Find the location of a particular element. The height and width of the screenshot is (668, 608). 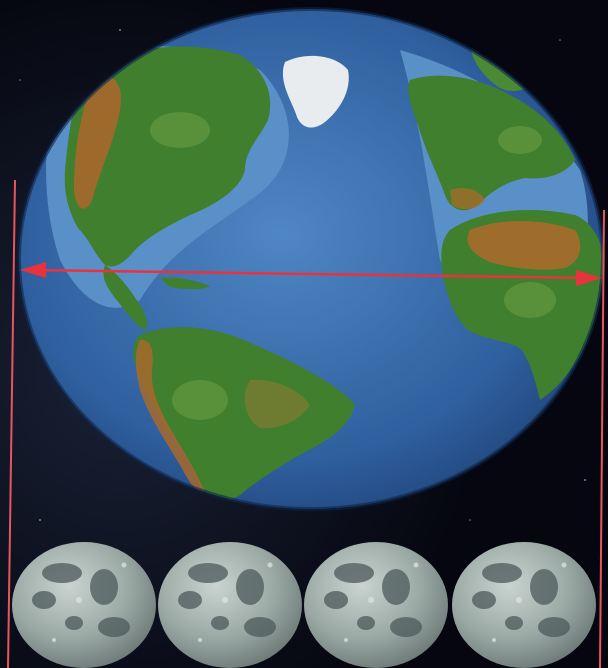

double-arrow-icon is located at coordinates (311, 274).